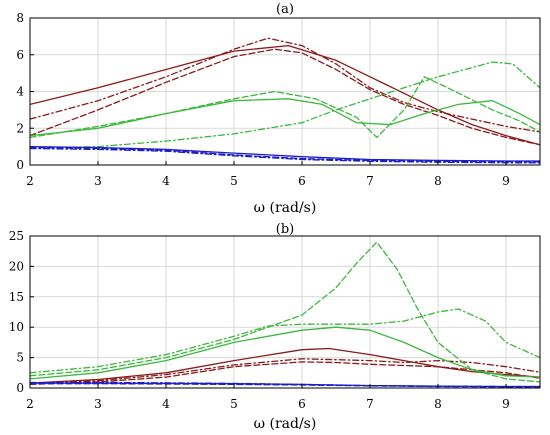 The height and width of the screenshot is (435, 550). Describe the element at coordinates (16, 297) in the screenshot. I see `y-tick-label: 15` at that location.